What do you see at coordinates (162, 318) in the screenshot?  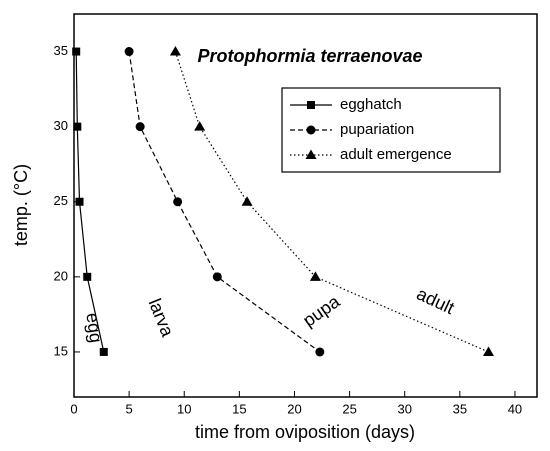 I see `annotation: larva` at bounding box center [162, 318].